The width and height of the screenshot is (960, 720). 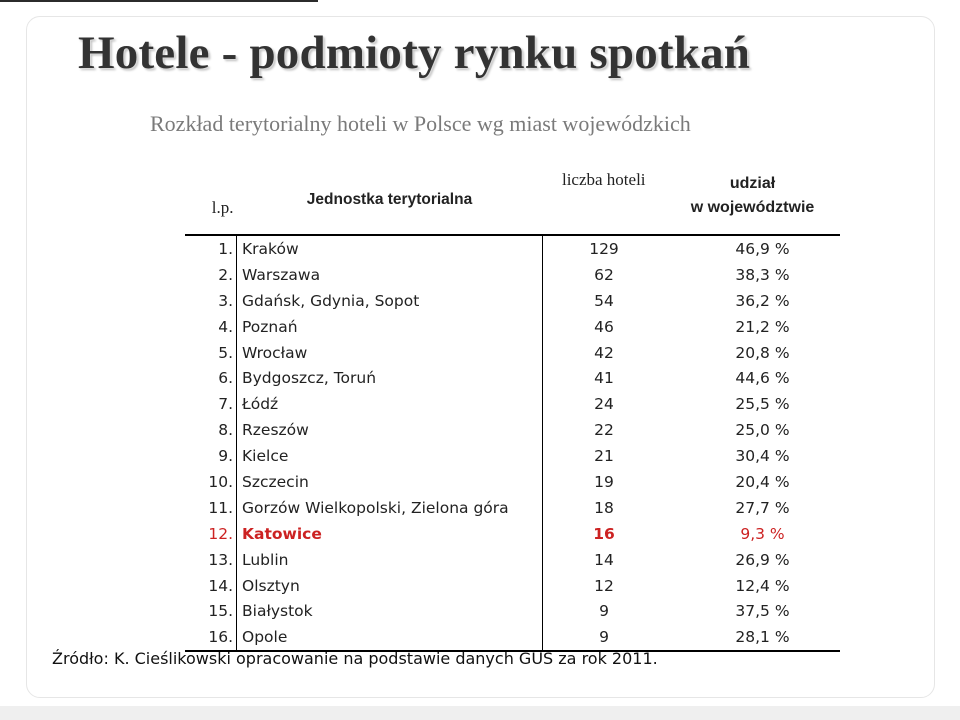 I want to click on table-row: 3. Gdańsk, Gdynia, Sopot 54 36,2 %, so click(x=512, y=300).